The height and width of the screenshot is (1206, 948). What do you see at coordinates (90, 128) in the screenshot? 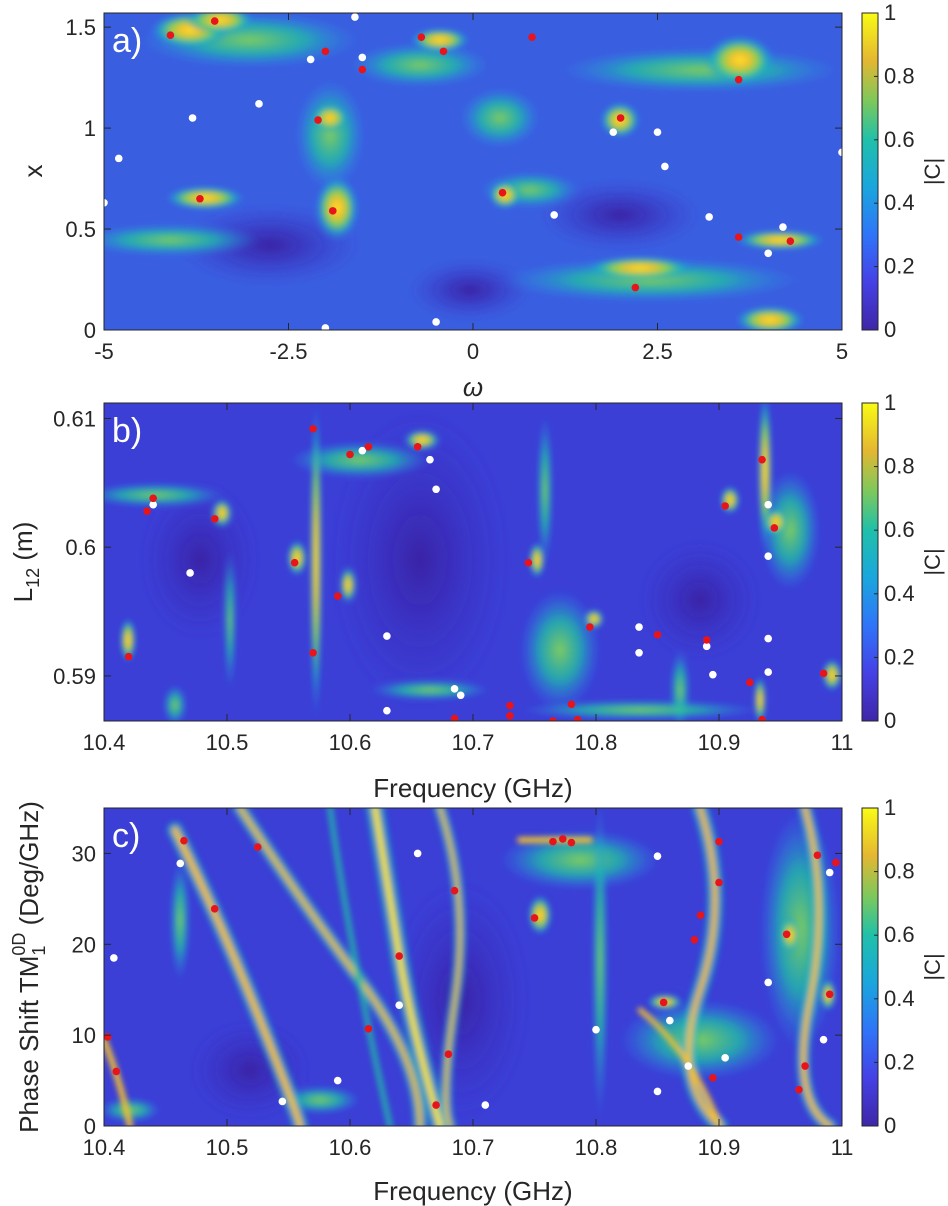
I see `y-tick-label-a-2: 1` at bounding box center [90, 128].